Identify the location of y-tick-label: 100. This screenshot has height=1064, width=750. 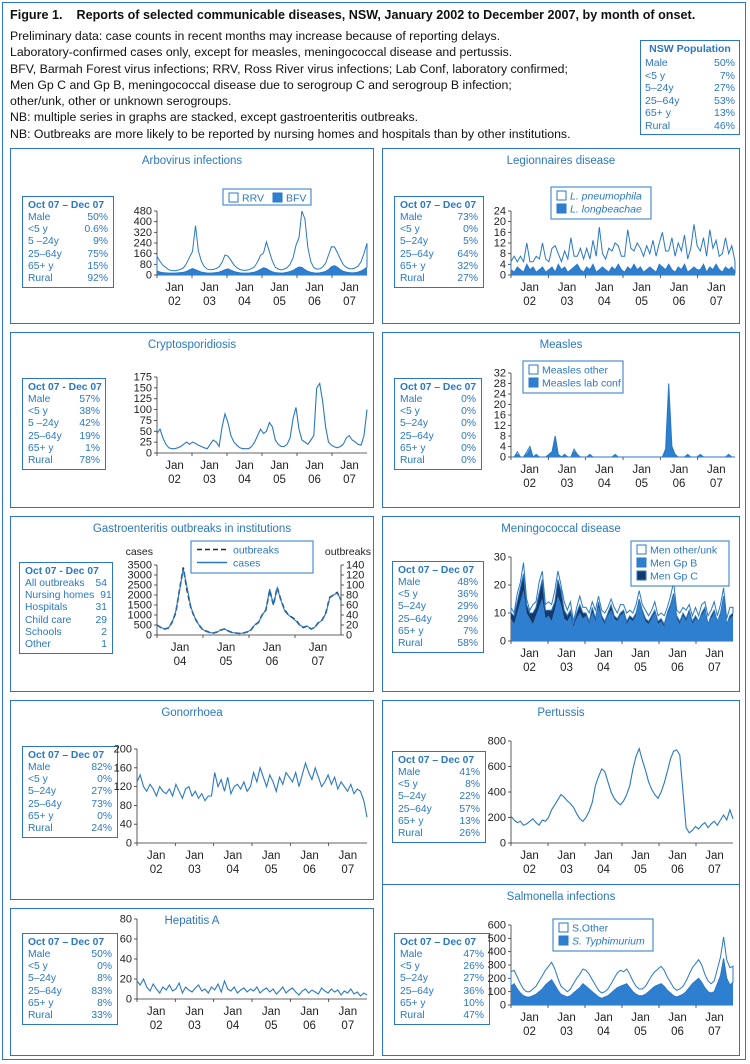
(143, 410).